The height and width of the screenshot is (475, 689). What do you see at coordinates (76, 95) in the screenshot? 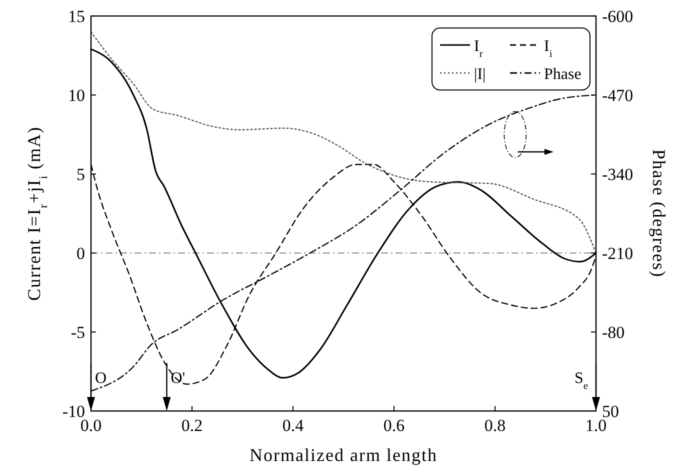
I see `y-tick-label: 10` at bounding box center [76, 95].